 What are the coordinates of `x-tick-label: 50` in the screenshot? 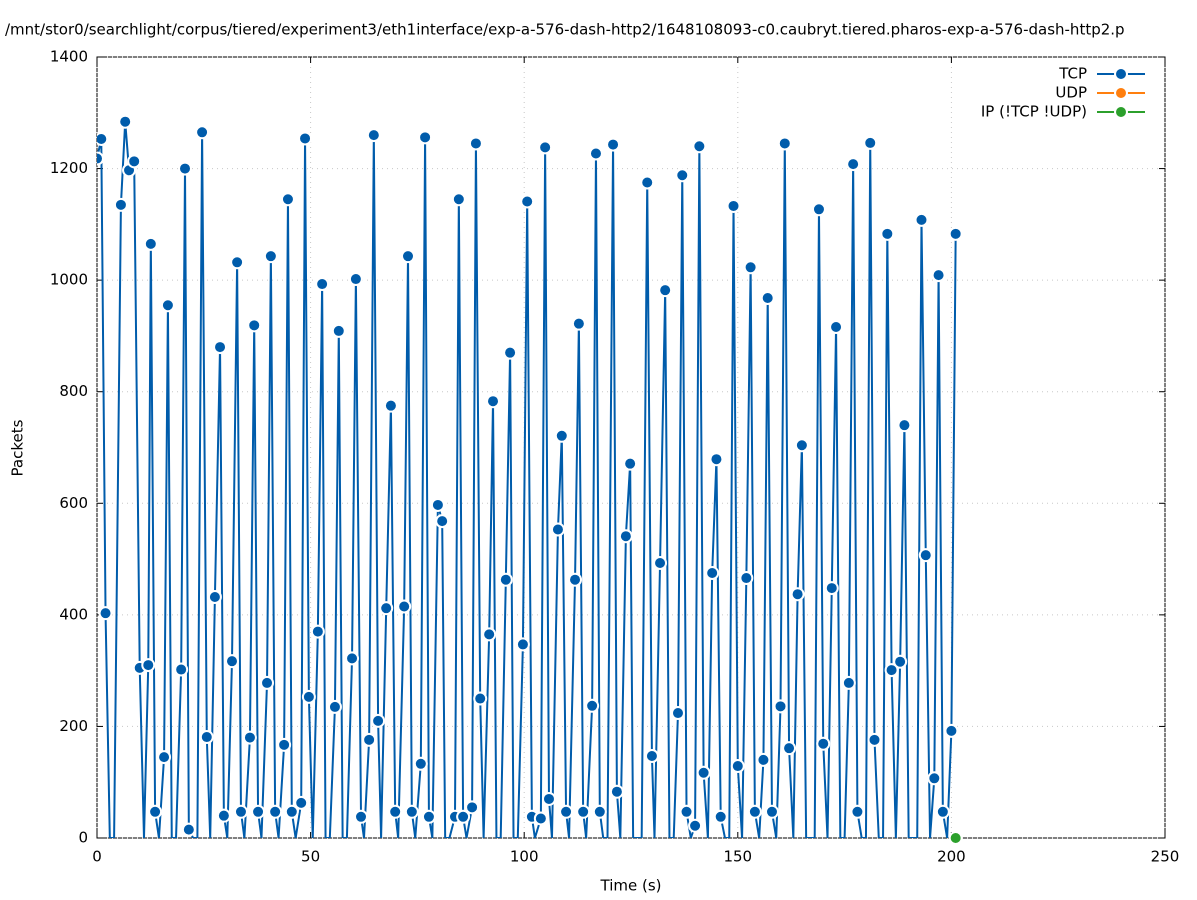 It's located at (310, 857).